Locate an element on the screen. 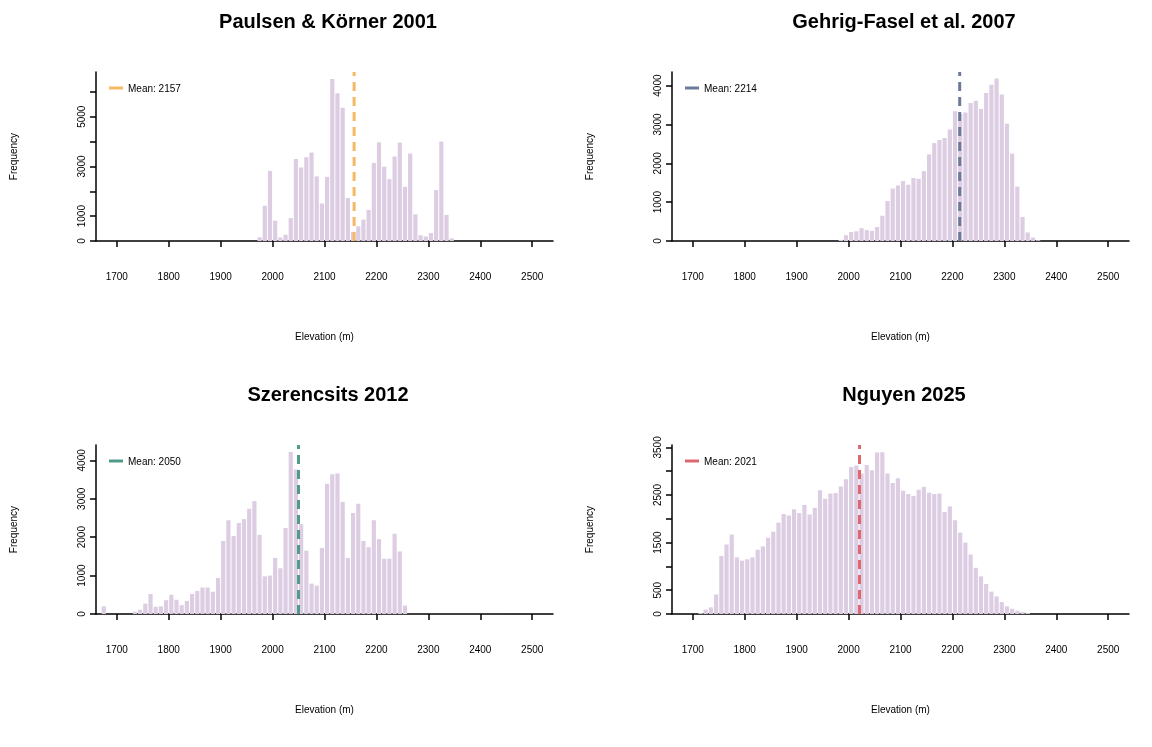 This screenshot has width=1152, height=747. chart-title: Gehrig-Fasel et al. 2007 is located at coordinates (904, 21).